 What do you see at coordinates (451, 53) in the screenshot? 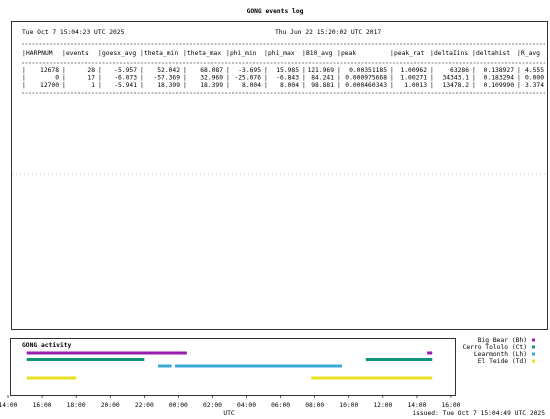
I see `column-header: deltaIins` at bounding box center [451, 53].